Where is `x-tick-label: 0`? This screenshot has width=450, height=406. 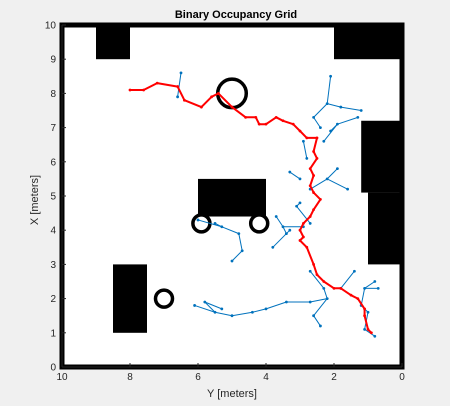 x-tick-label: 0 is located at coordinates (402, 377).